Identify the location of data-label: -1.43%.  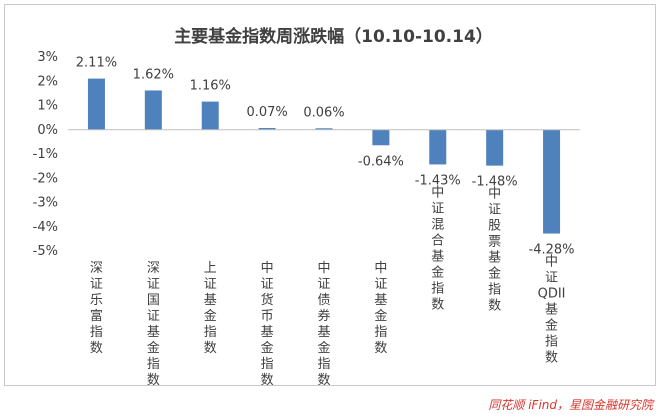
(438, 180).